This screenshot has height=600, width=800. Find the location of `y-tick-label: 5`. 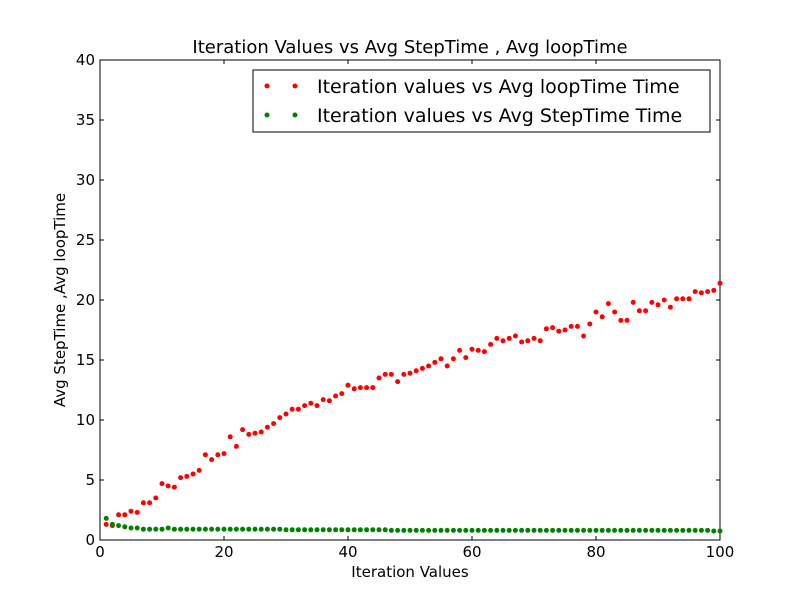

y-tick-label: 5 is located at coordinates (90, 480).